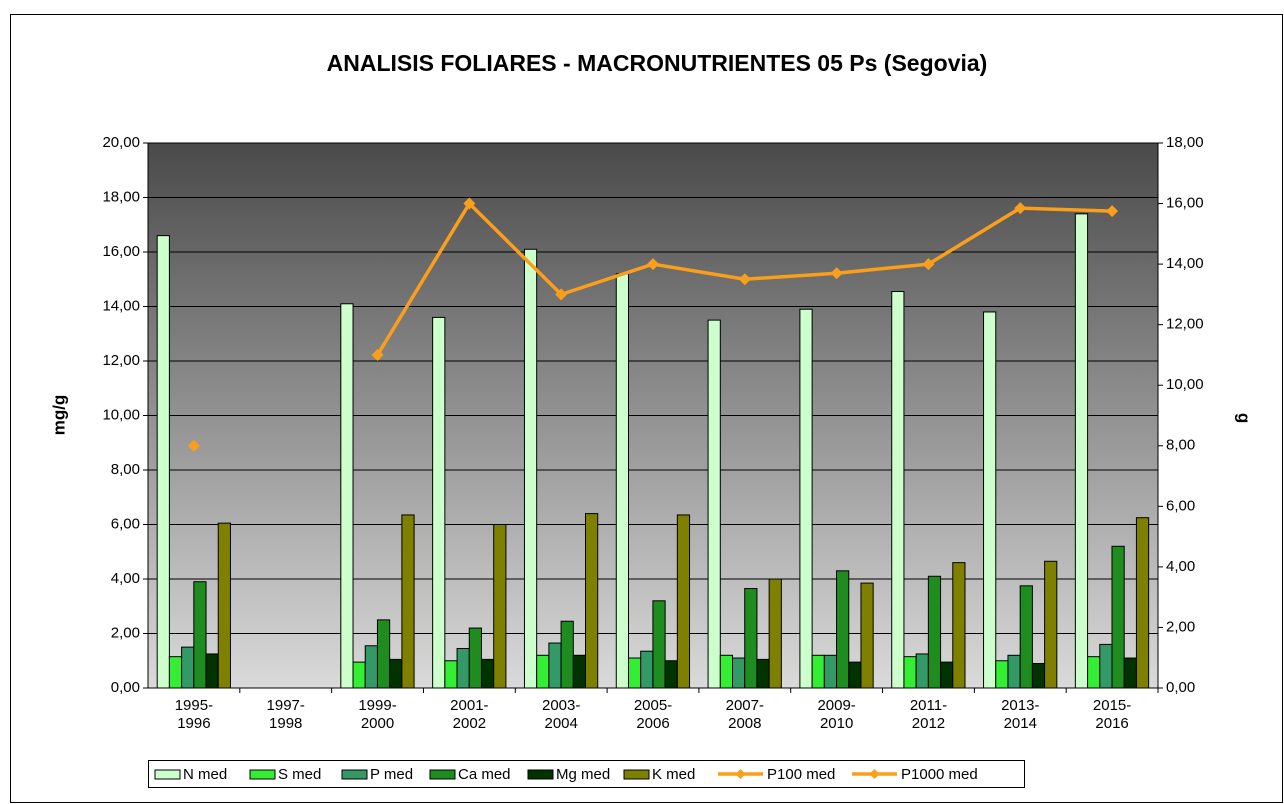 Image resolution: width=1284 pixels, height=804 pixels. Describe the element at coordinates (125, 523) in the screenshot. I see `y-tick-label: 6,00` at that location.